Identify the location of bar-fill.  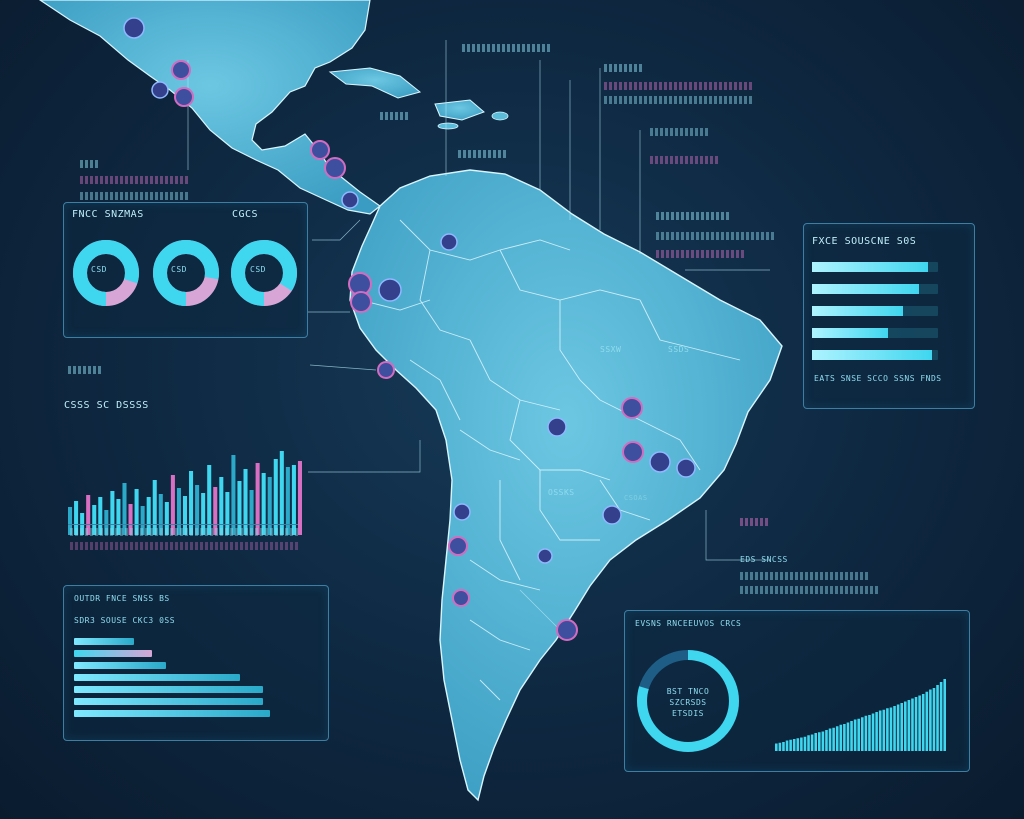
(872, 355).